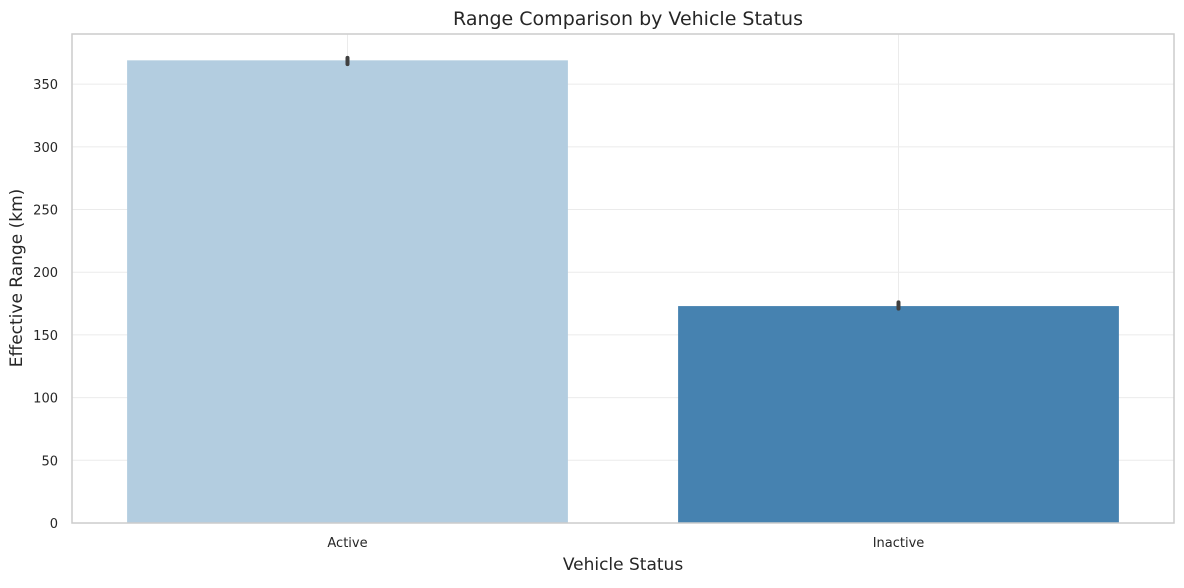 This screenshot has width=1184, height=588. I want to click on chart-title: Range Comparison by Vehicle Status, so click(628, 19).